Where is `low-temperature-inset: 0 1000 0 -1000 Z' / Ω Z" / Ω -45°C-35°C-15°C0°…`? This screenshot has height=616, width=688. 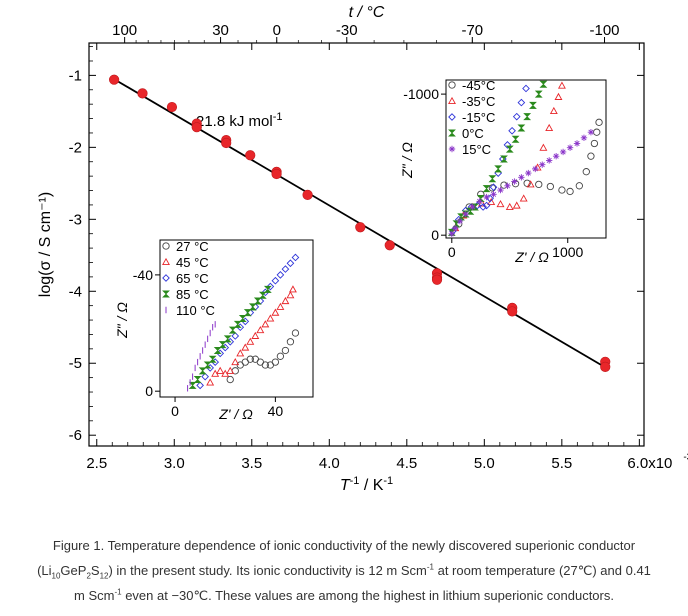
low-temperature-inset: 0 1000 0 -1000 Z' / Ω Z" / Ω -45°C-35°C-15°C0°… is located at coordinates (503, 171).